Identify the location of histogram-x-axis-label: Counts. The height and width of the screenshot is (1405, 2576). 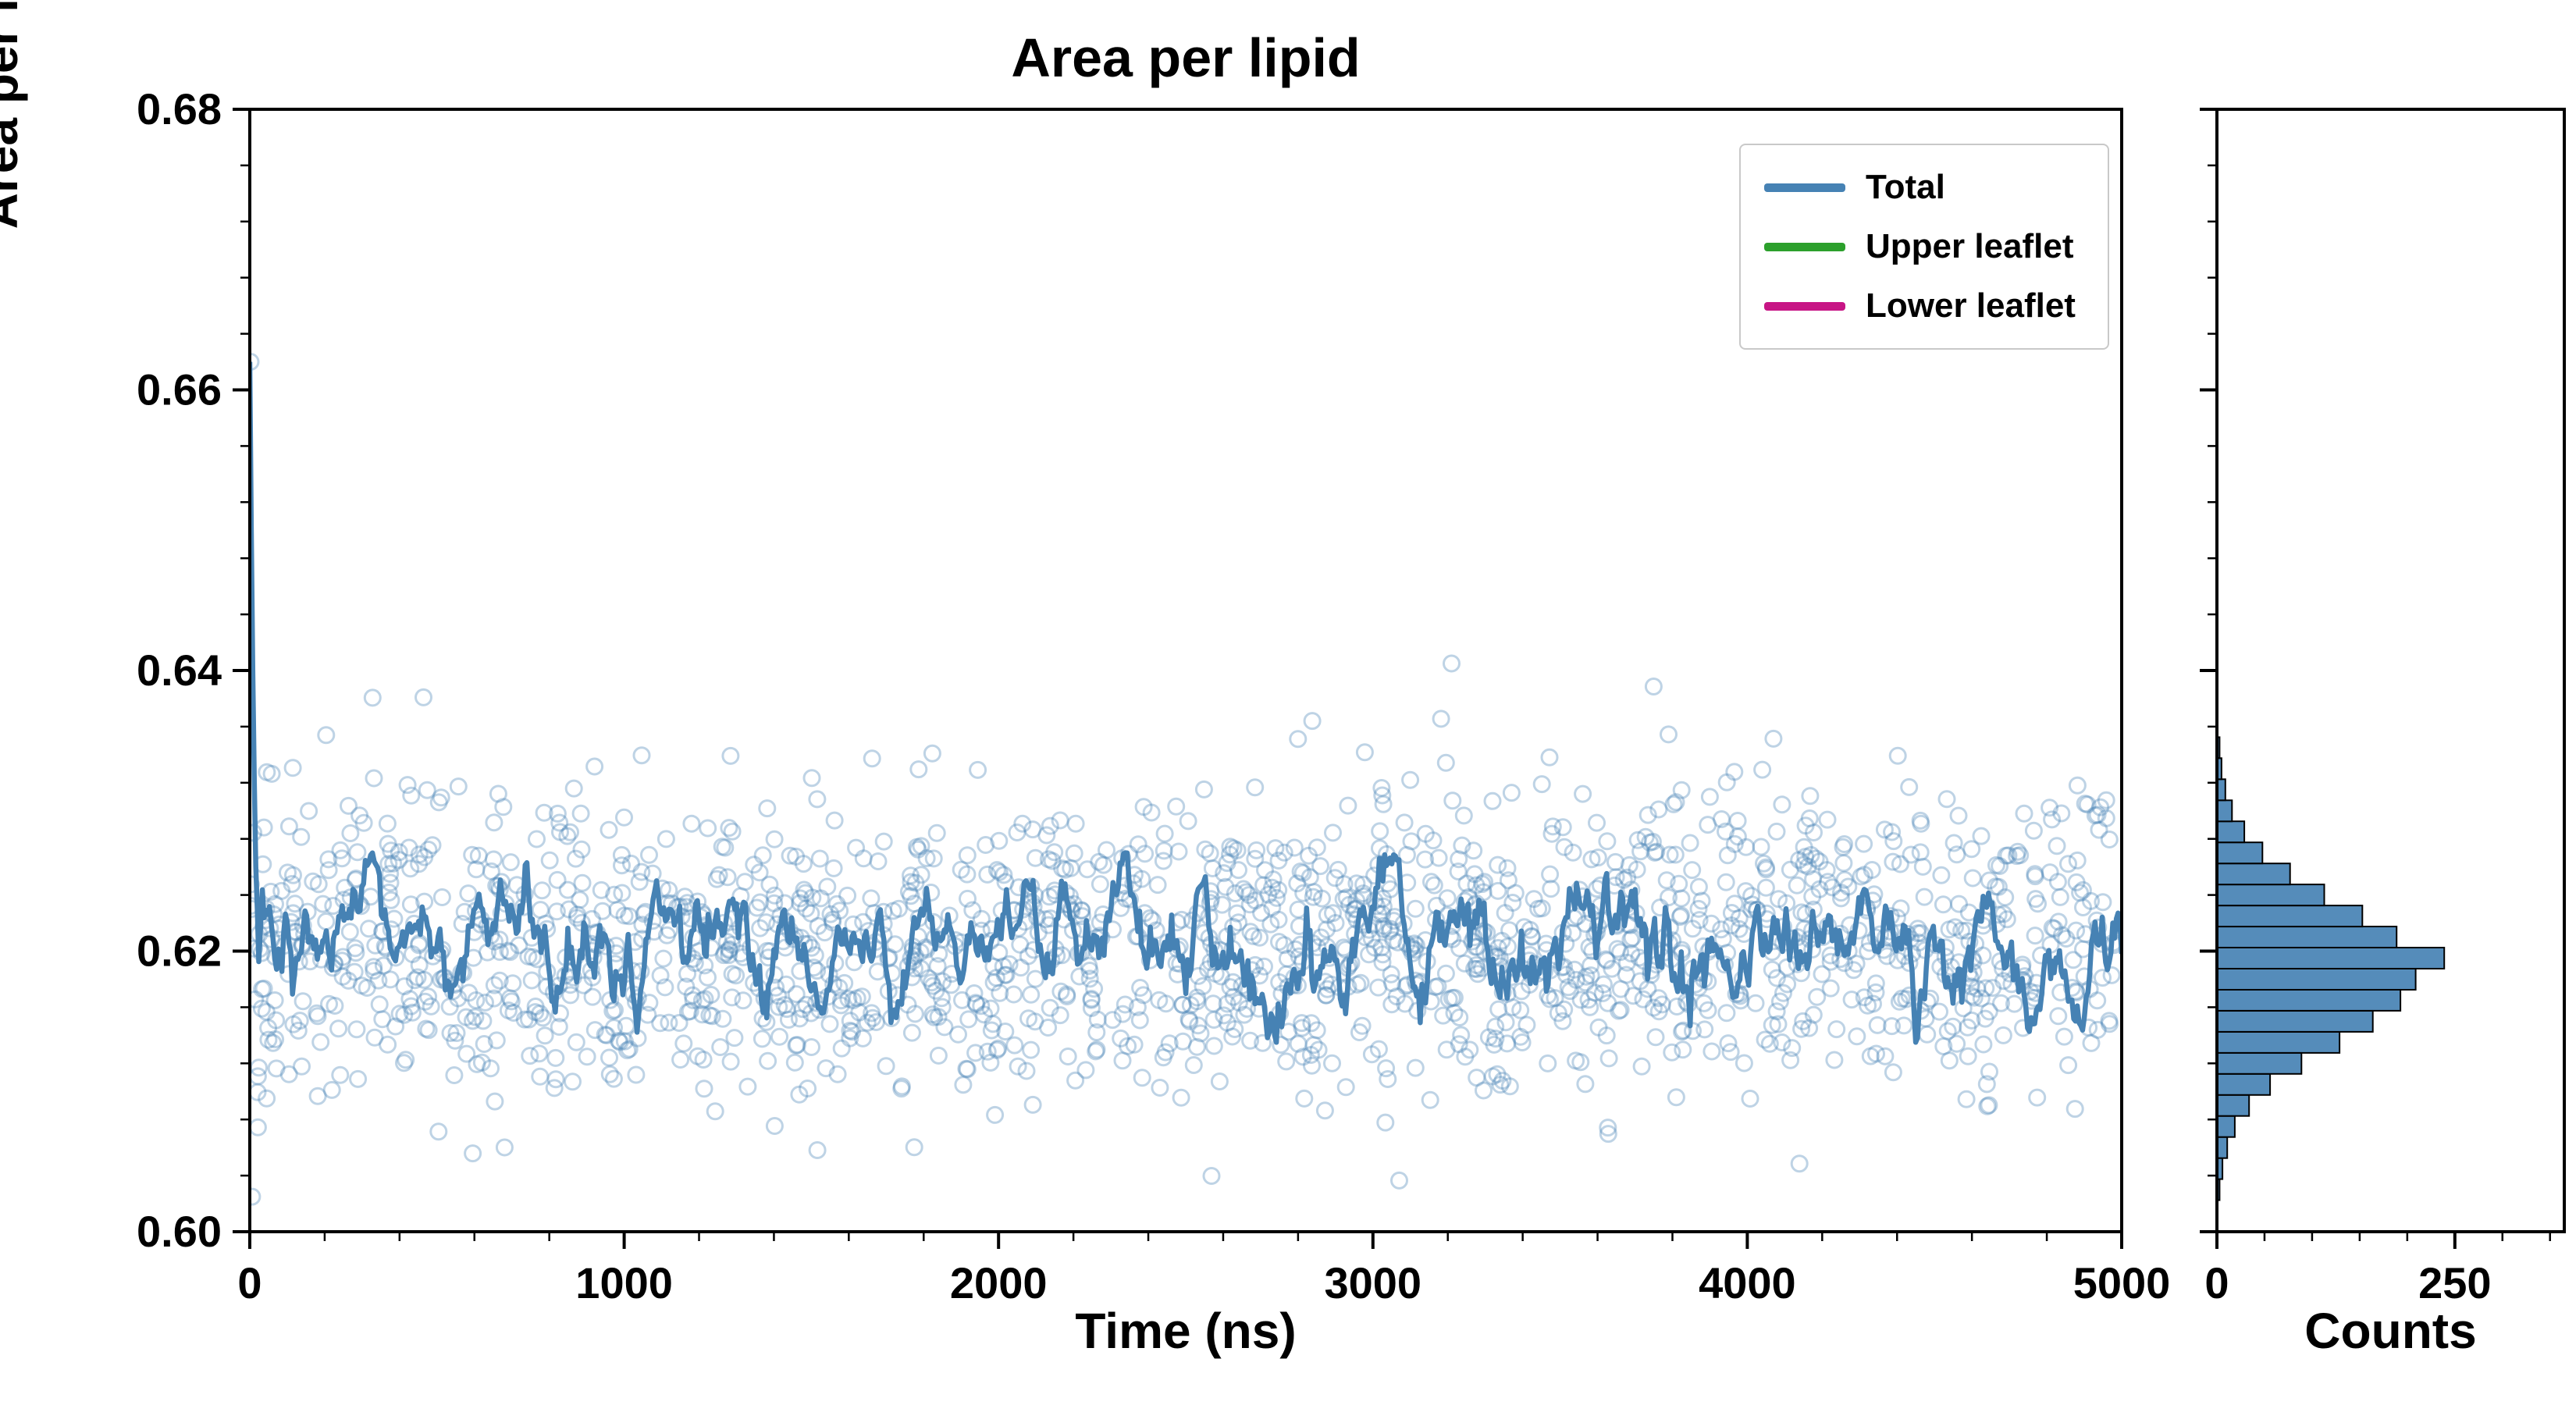
(2390, 1331).